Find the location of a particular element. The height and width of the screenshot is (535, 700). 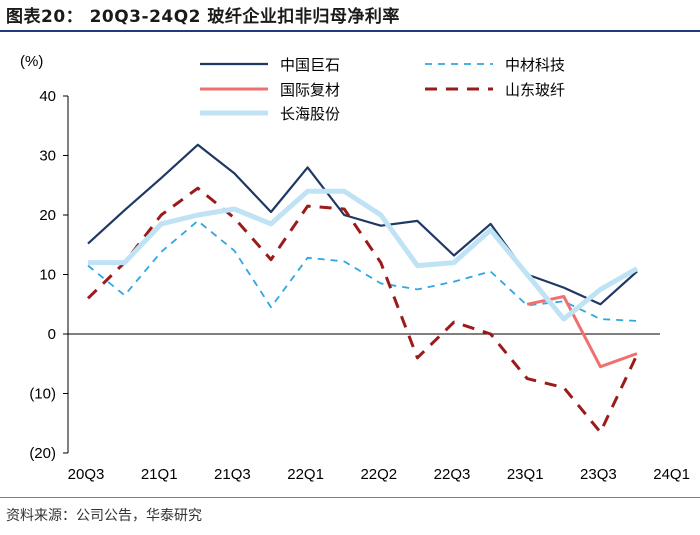

x-tick-label: 23Q3 is located at coordinates (598, 474).